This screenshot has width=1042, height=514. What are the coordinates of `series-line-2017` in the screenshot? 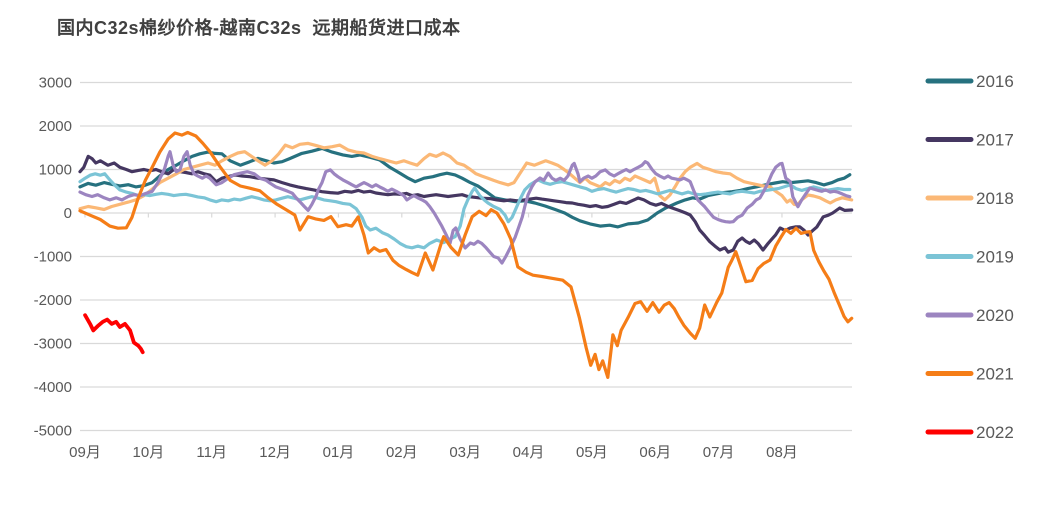 It's located at (466, 204).